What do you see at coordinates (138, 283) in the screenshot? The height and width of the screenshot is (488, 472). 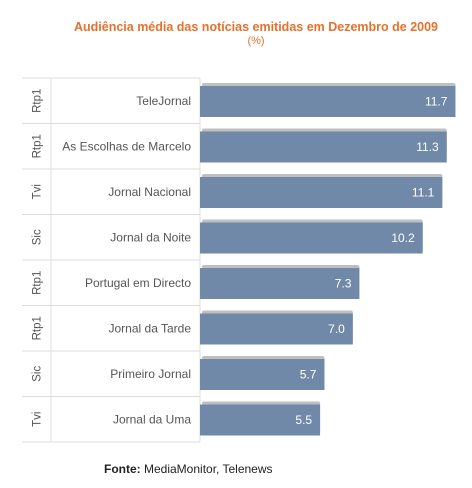 I see `category-label: Portugal em Directo` at bounding box center [138, 283].